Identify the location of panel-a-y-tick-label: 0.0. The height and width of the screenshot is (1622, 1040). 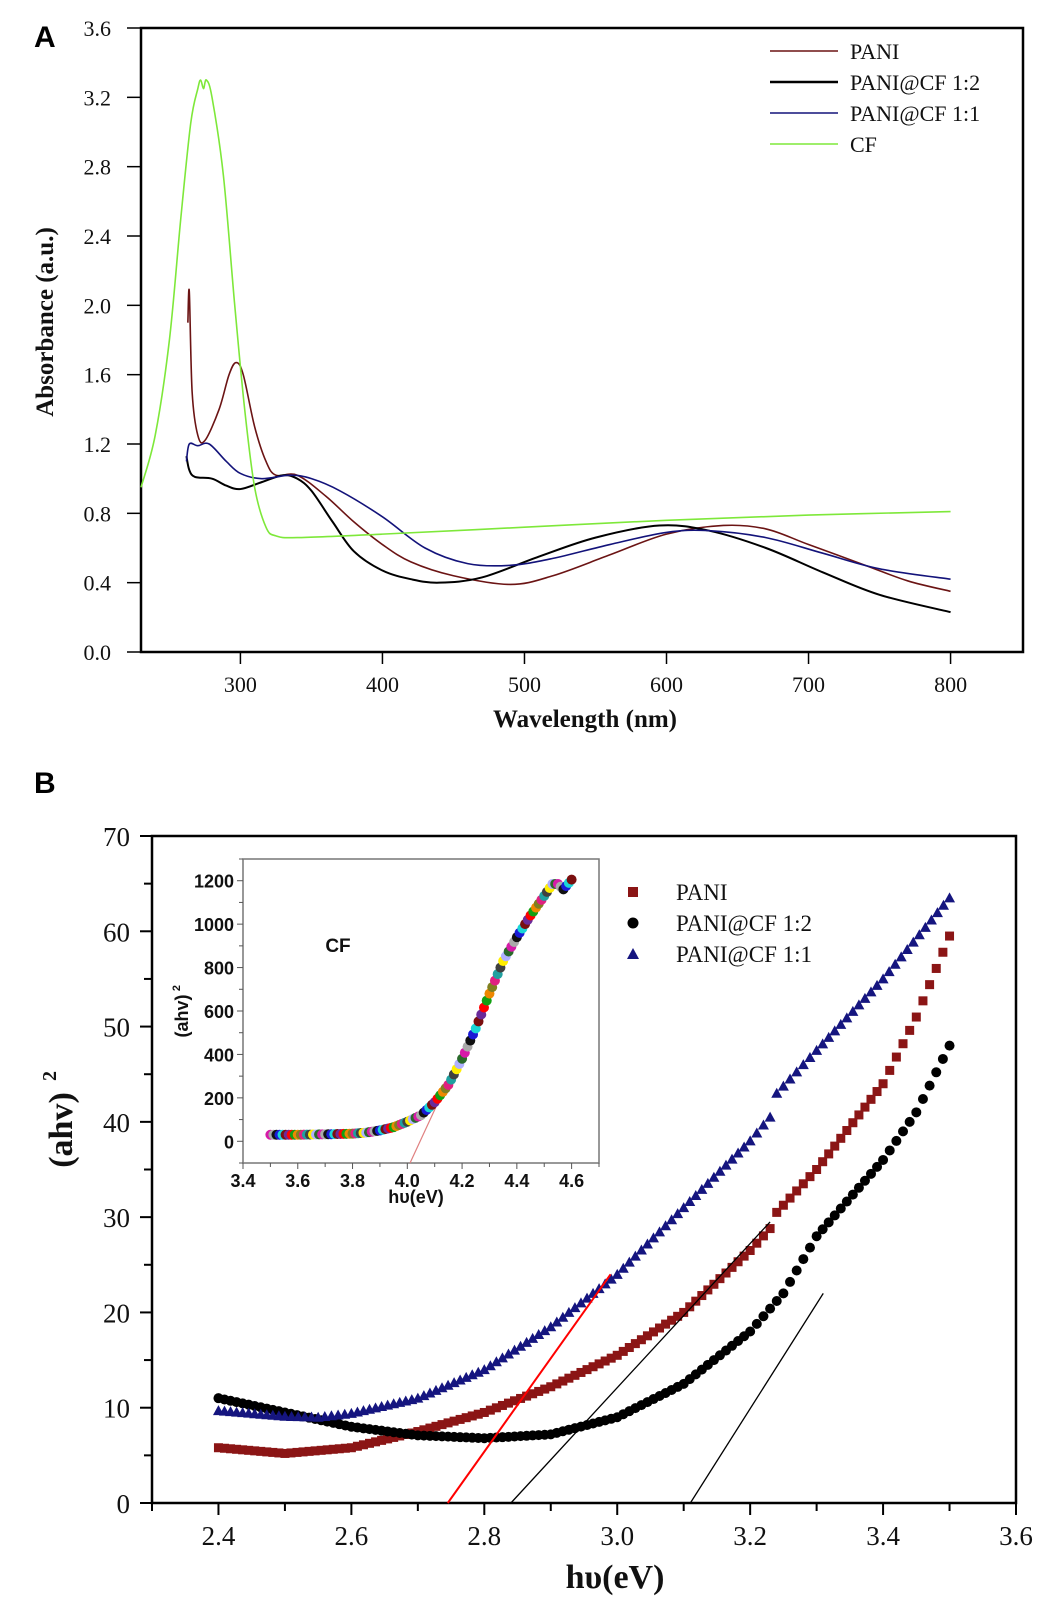
(98, 652).